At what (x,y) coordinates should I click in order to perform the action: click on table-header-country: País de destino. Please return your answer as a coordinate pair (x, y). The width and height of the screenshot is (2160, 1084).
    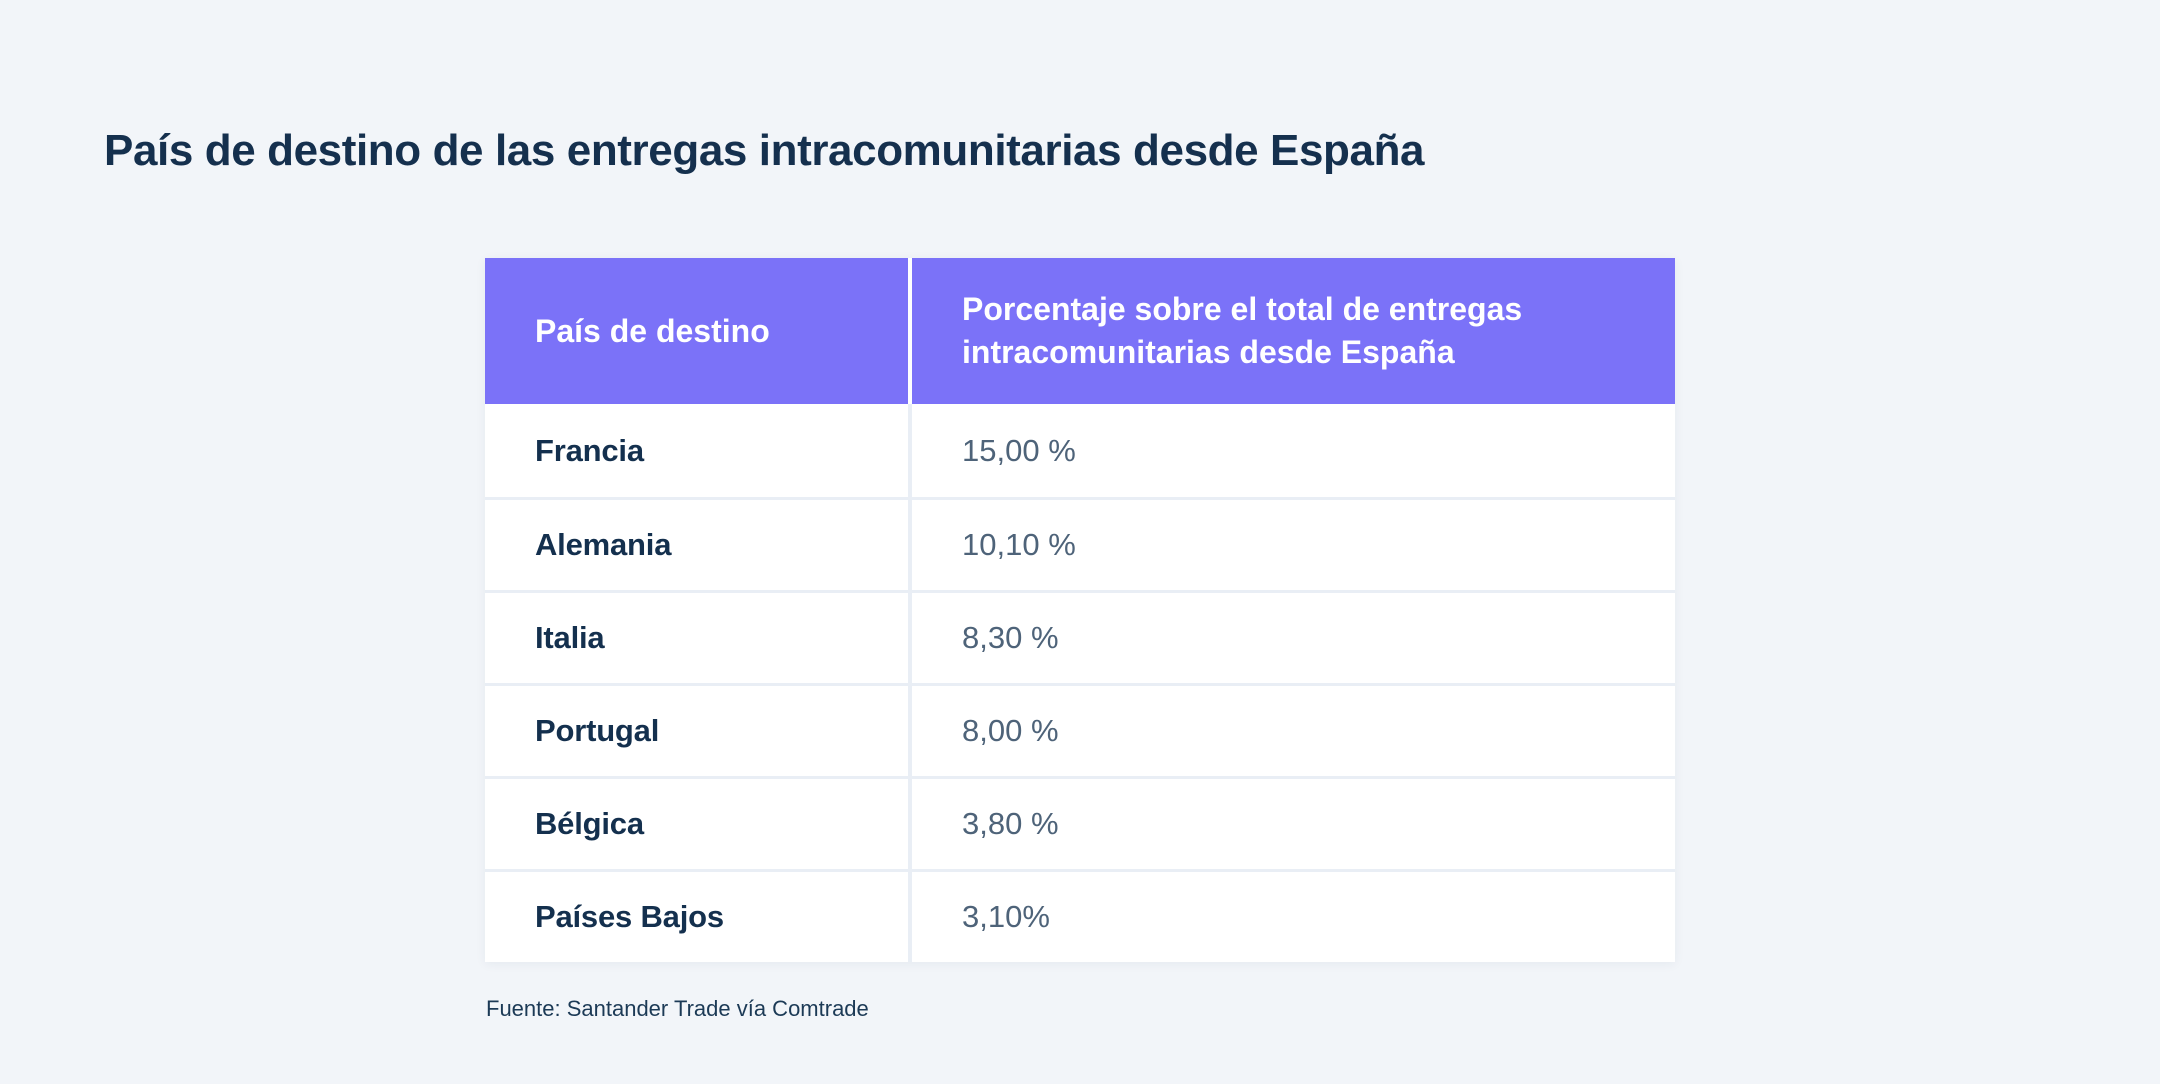
    Looking at the image, I should click on (698, 331).